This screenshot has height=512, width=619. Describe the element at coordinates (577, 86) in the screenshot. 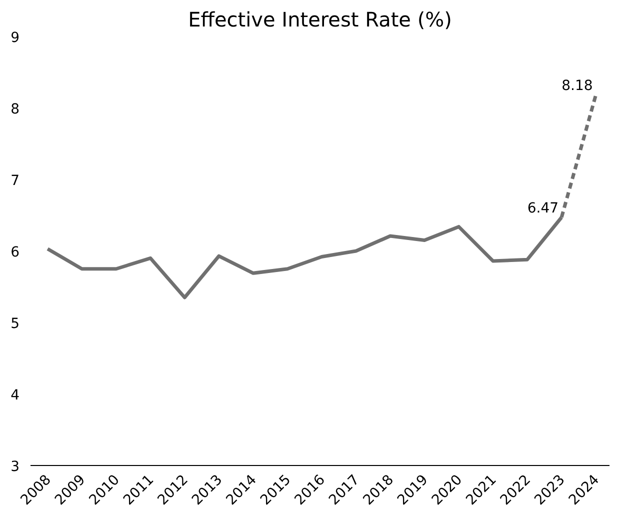

I see `data-label: 8.18` at that location.